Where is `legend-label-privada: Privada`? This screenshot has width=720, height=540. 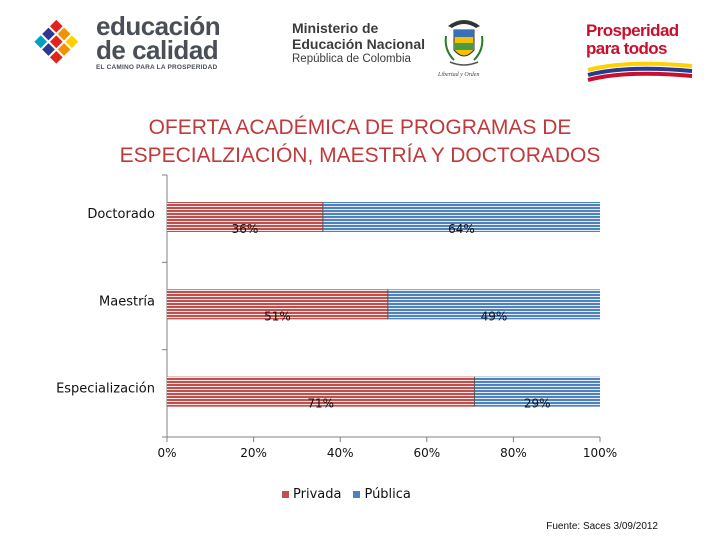 legend-label-privada: Privada is located at coordinates (317, 494).